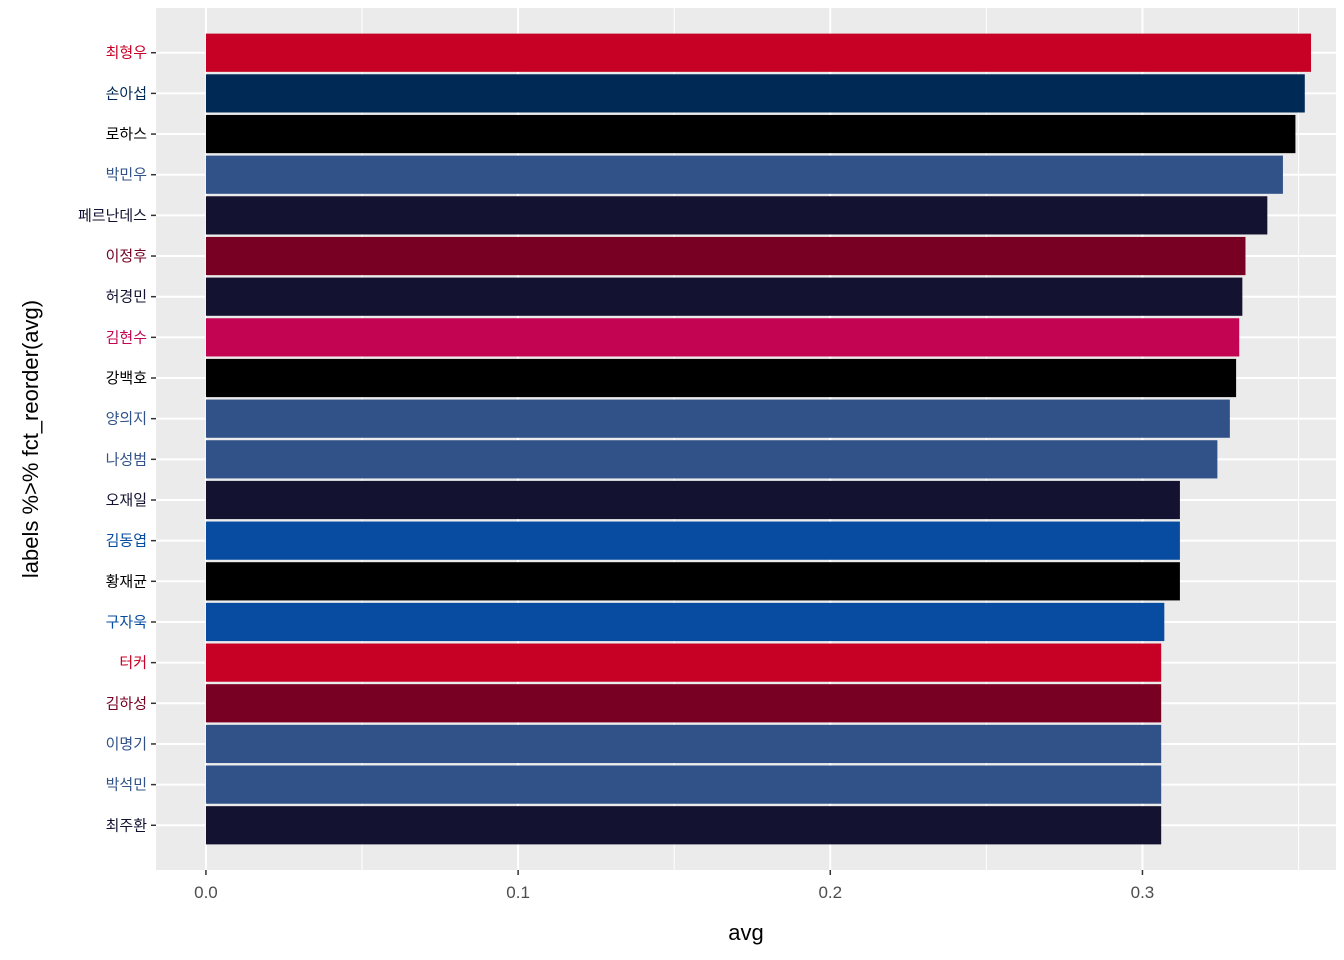 This screenshot has width=1344, height=960. I want to click on y-tick-label: 이명기, so click(126, 744).